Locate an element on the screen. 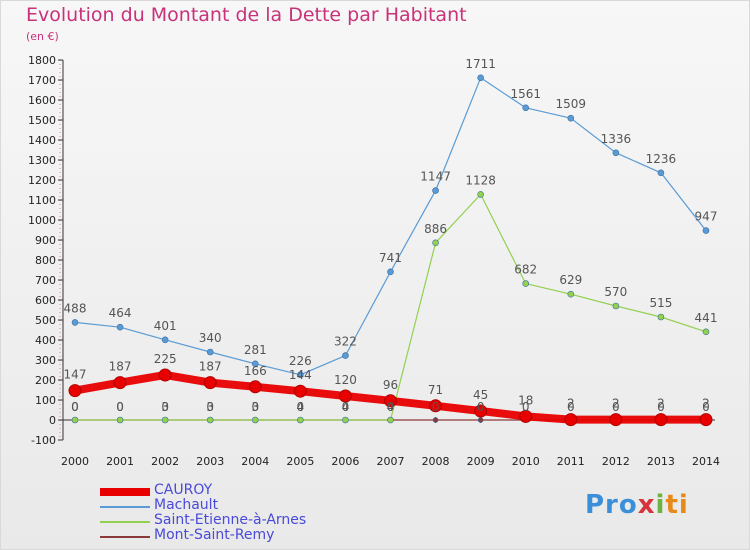 The image size is (750, 550). x-tick-label: 2012 is located at coordinates (616, 461).